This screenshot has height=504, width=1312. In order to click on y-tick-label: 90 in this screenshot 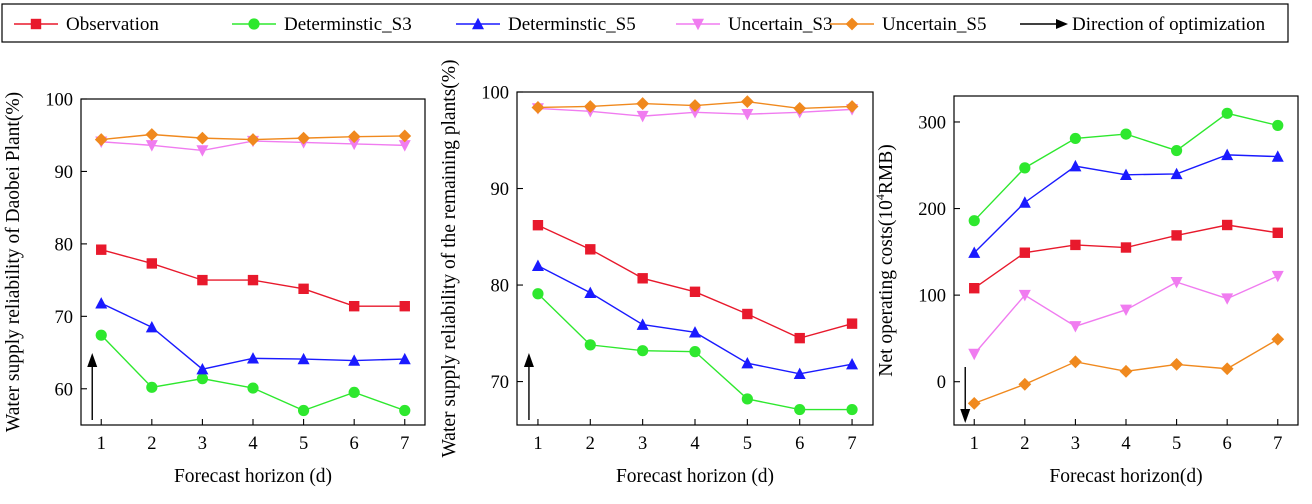, I will do `click(64, 173)`.